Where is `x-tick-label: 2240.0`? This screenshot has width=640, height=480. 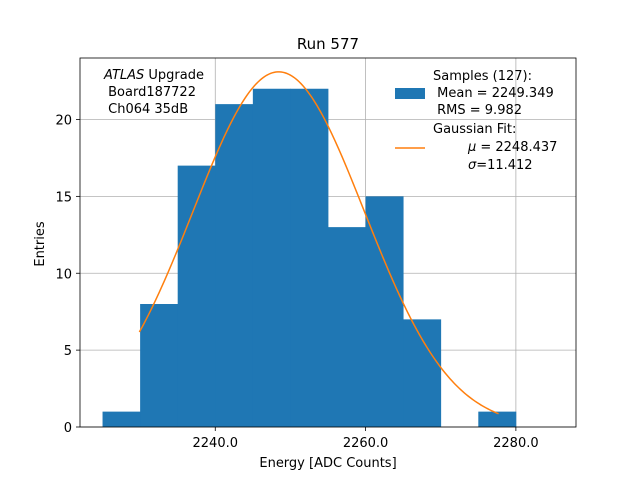 x-tick-label: 2240.0 is located at coordinates (216, 443).